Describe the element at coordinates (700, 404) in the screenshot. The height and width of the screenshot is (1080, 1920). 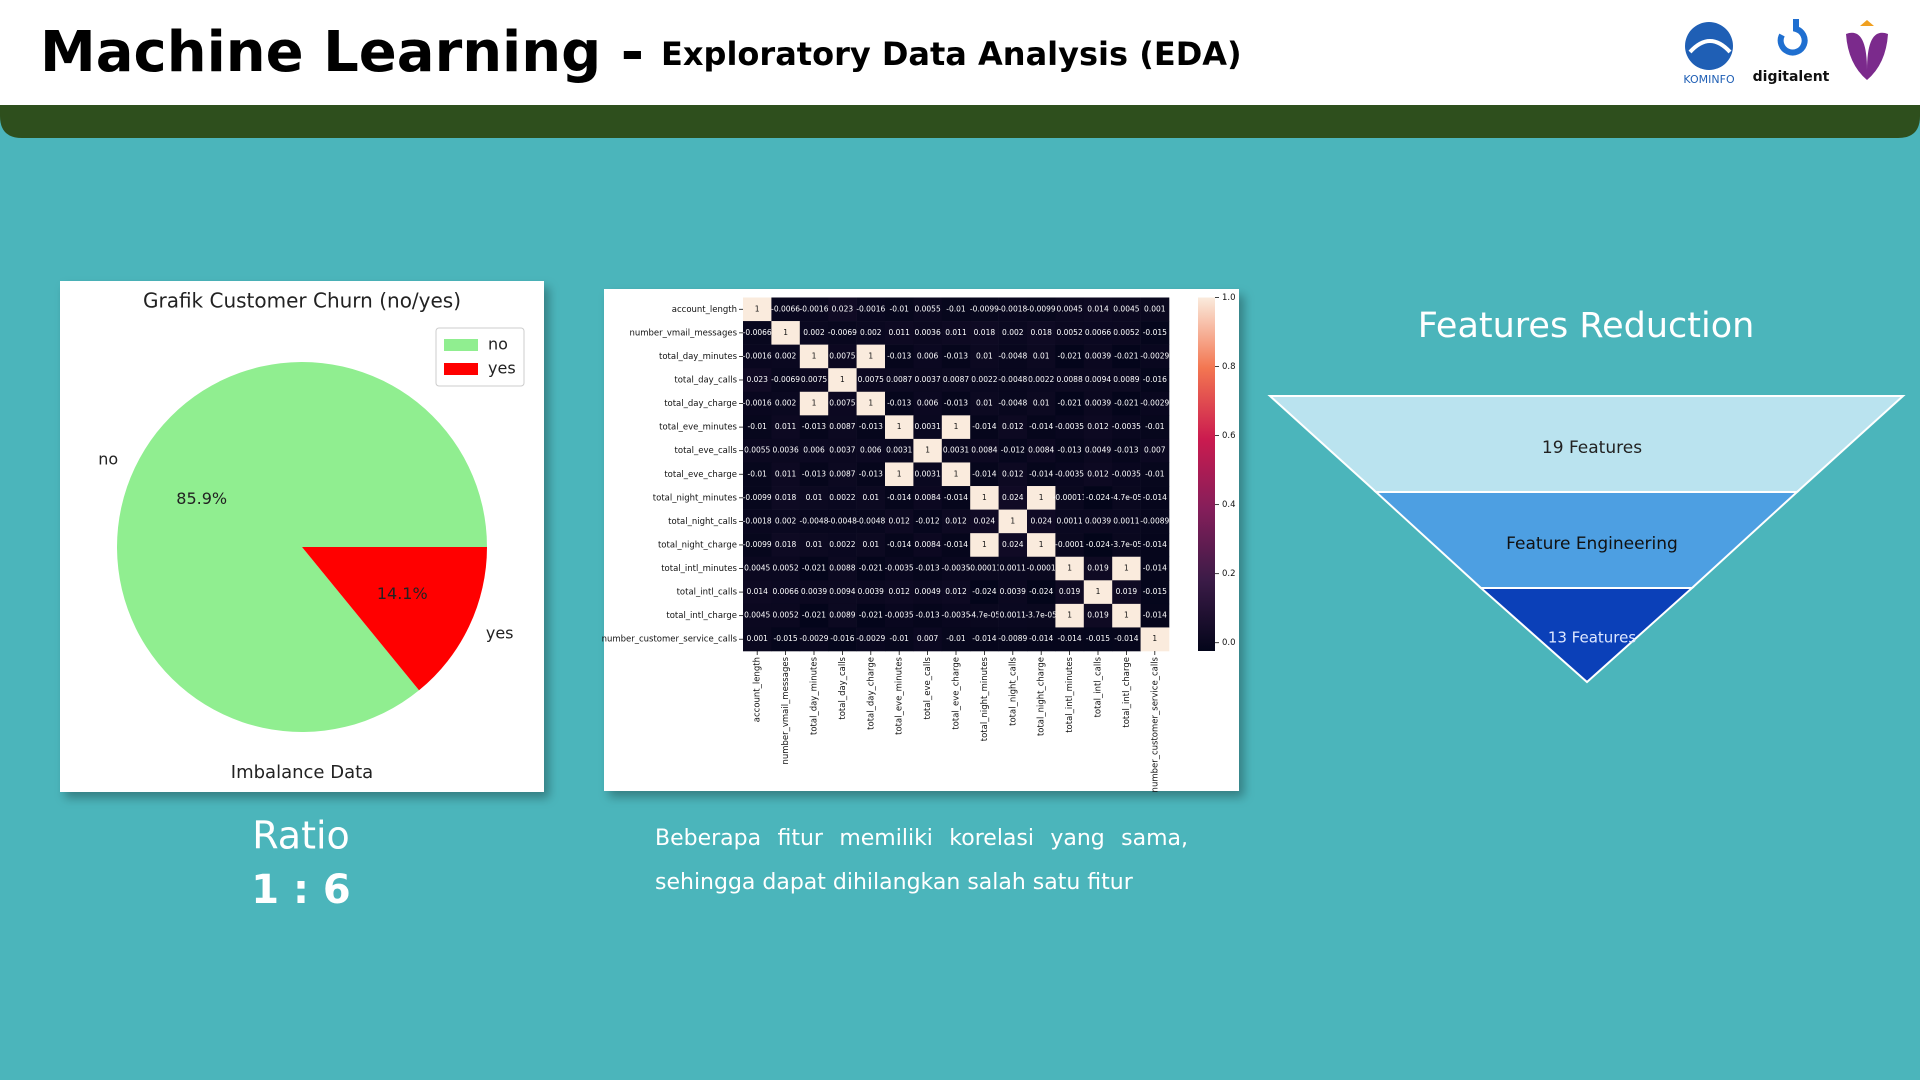
I see `y-tick-label: total_day_charge` at that location.